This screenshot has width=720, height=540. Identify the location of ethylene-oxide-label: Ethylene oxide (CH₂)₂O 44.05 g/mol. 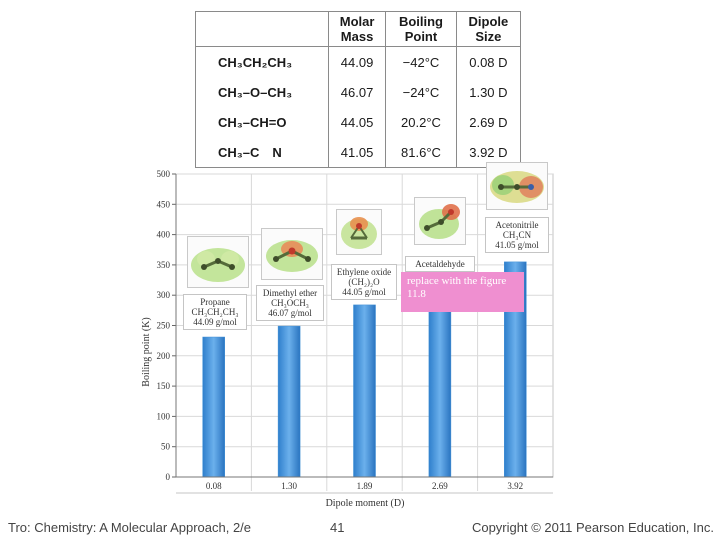
(364, 282).